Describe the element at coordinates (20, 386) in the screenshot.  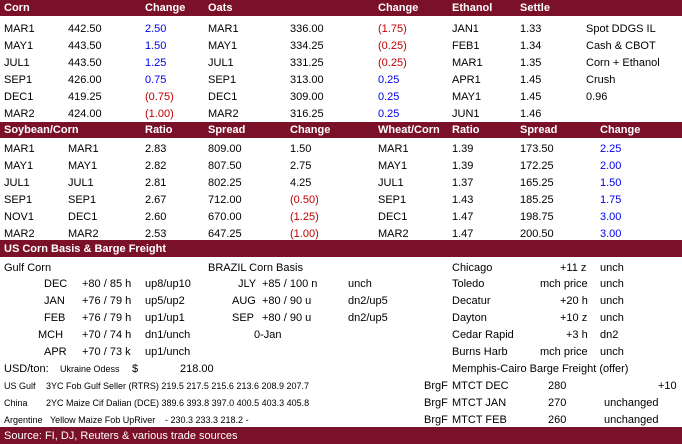
I see `table-cell: US Gulf` at that location.